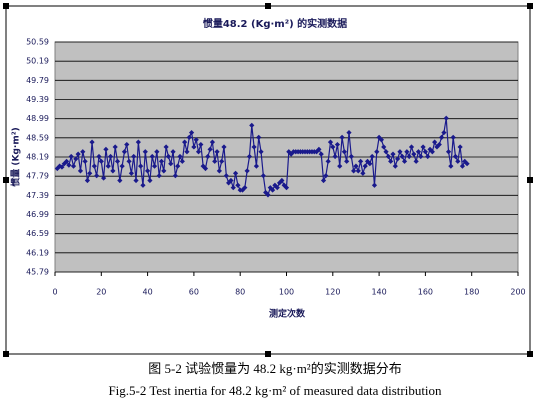  Describe the element at coordinates (37, 176) in the screenshot. I see `y-tick-label: 47.79` at that location.